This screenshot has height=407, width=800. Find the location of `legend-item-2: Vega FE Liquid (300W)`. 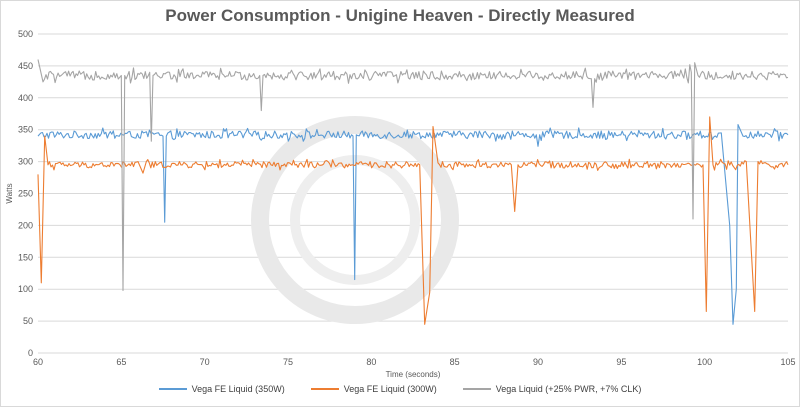

legend-item-2: Vega FE Liquid (300W) is located at coordinates (373, 389).